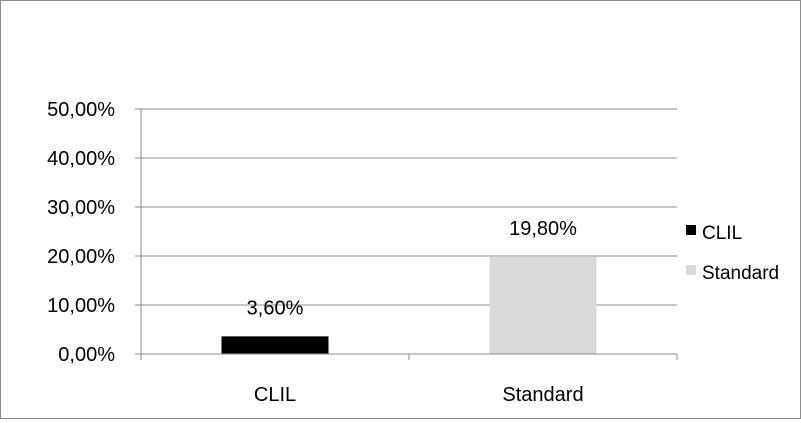  I want to click on bar-standard, so click(543, 305).